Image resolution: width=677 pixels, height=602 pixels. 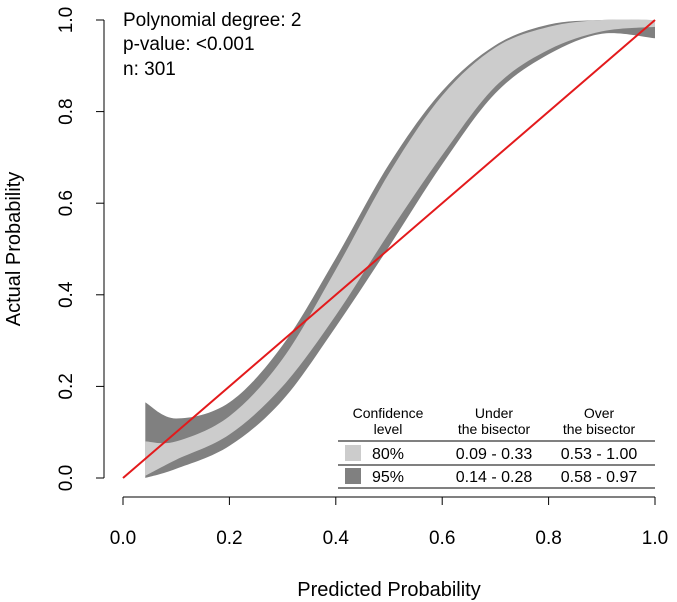 I want to click on x-axis-ticks: 0.0 0.2 0.4 0.6 0.8 1.0, so click(x=389, y=523).